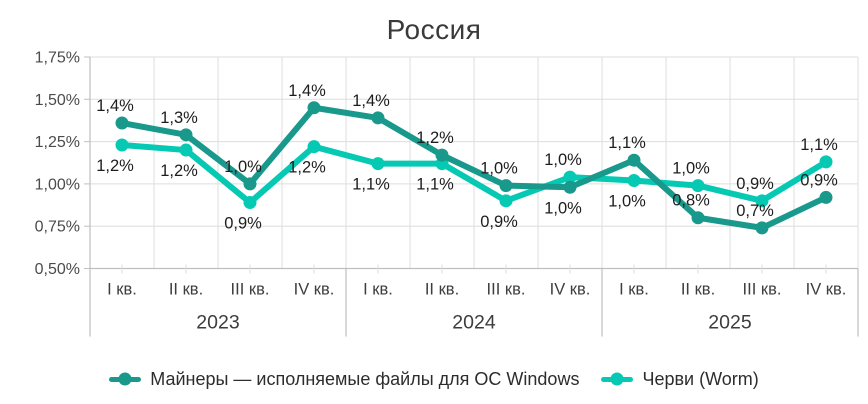 The width and height of the screenshot is (868, 404). Describe the element at coordinates (730, 323) in the screenshot. I see `year-label: 2025` at that location.